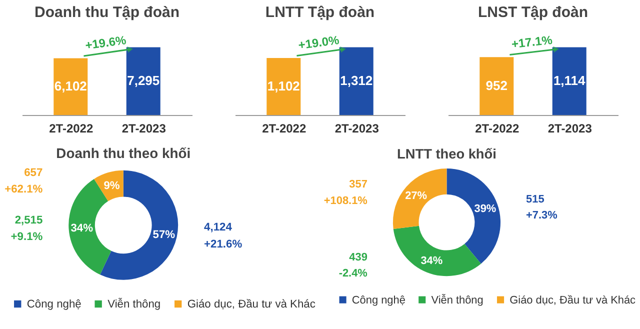 This screenshot has height=329, width=640. I want to click on chart-title: LNTT Tập đoàn, so click(319, 12).